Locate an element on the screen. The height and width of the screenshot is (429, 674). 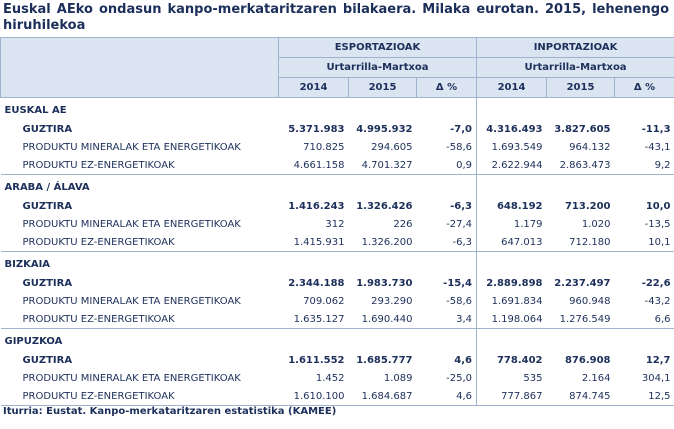
value-cell: -11,3 is located at coordinates (656, 129).